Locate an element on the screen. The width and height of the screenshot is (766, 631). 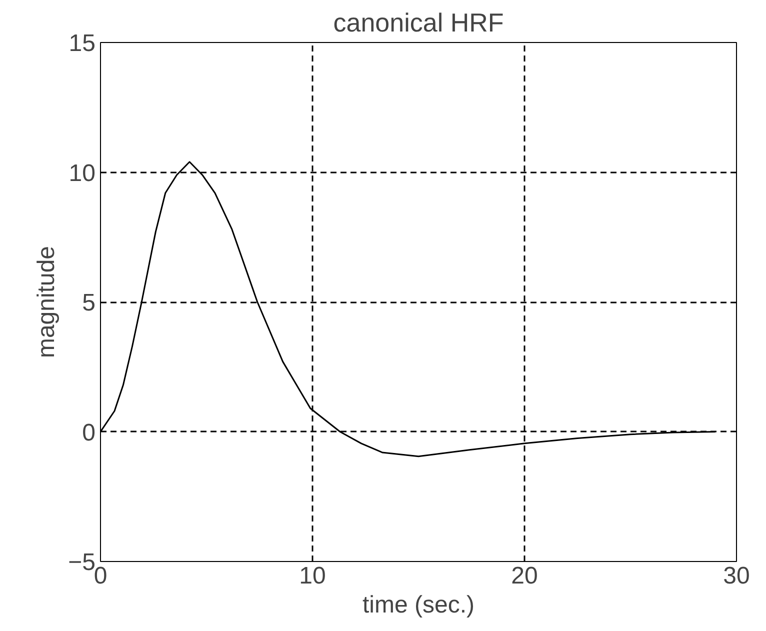
y-tick-label: 15 is located at coordinates (82, 43).